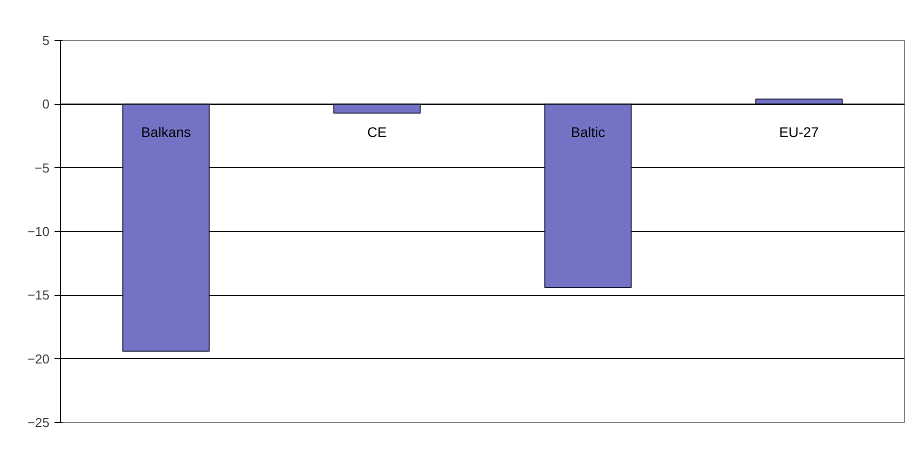 This screenshot has height=456, width=917. What do you see at coordinates (588, 132) in the screenshot?
I see `x-tick-label: Baltic` at bounding box center [588, 132].